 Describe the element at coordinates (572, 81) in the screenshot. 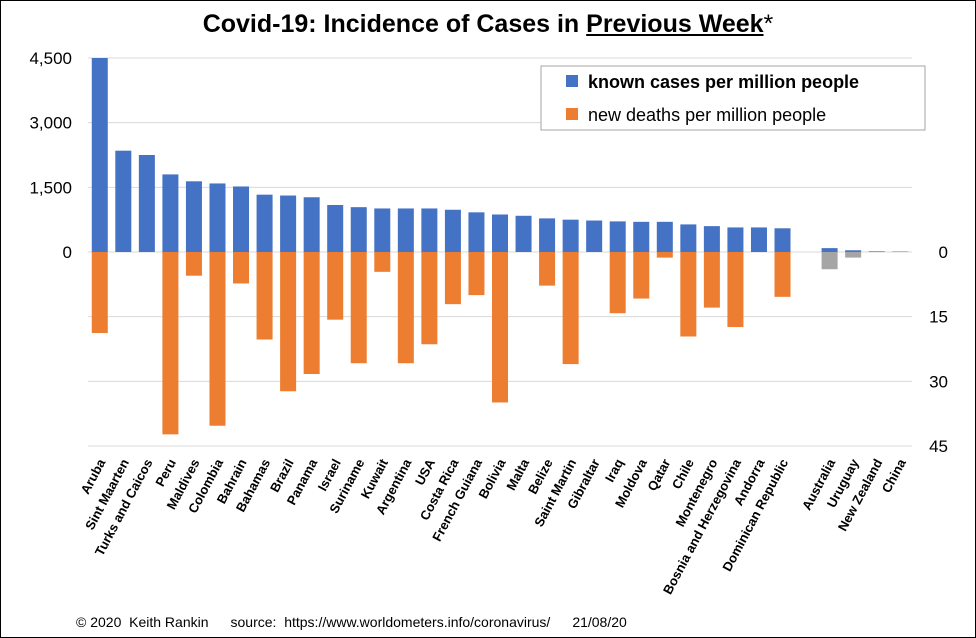

I see `legend-swatch-cases` at that location.